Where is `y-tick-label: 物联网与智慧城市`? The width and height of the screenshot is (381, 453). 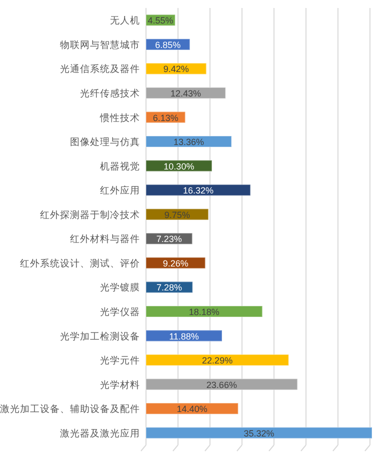 y-tick-label: 物联网与智慧城市 is located at coordinates (100, 44).